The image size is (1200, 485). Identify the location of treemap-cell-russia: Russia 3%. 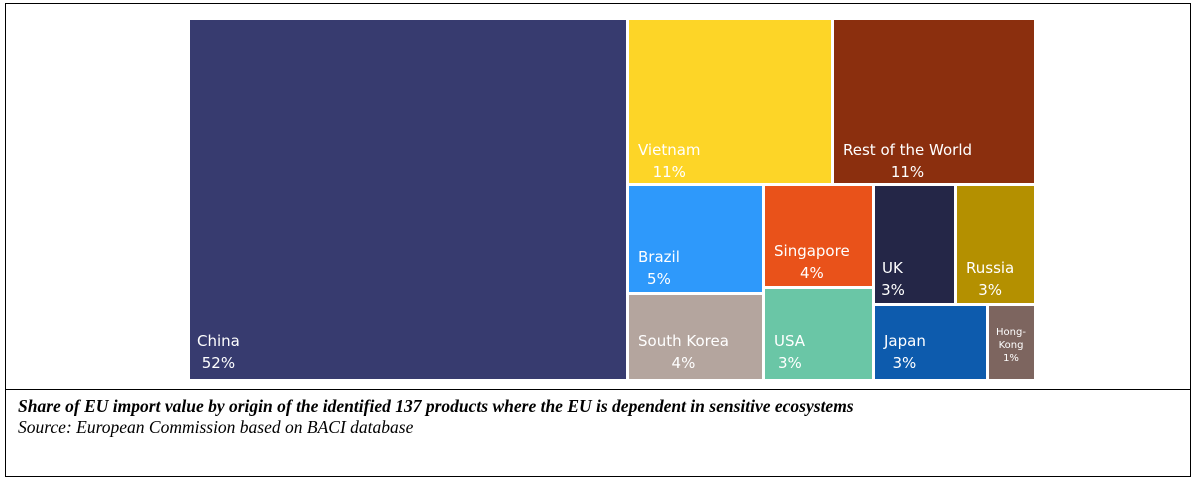
(995, 244).